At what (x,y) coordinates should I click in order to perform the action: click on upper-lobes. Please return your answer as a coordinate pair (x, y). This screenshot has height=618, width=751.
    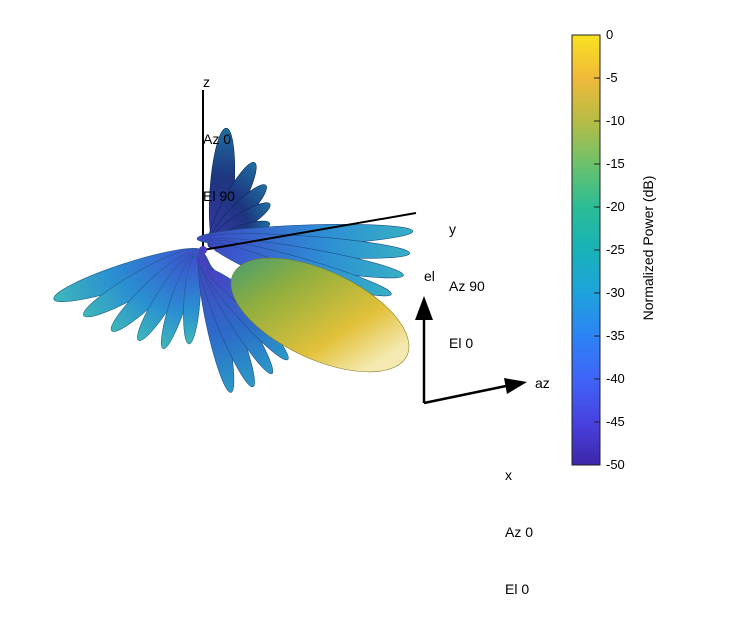
    Looking at the image, I should click on (239, 190).